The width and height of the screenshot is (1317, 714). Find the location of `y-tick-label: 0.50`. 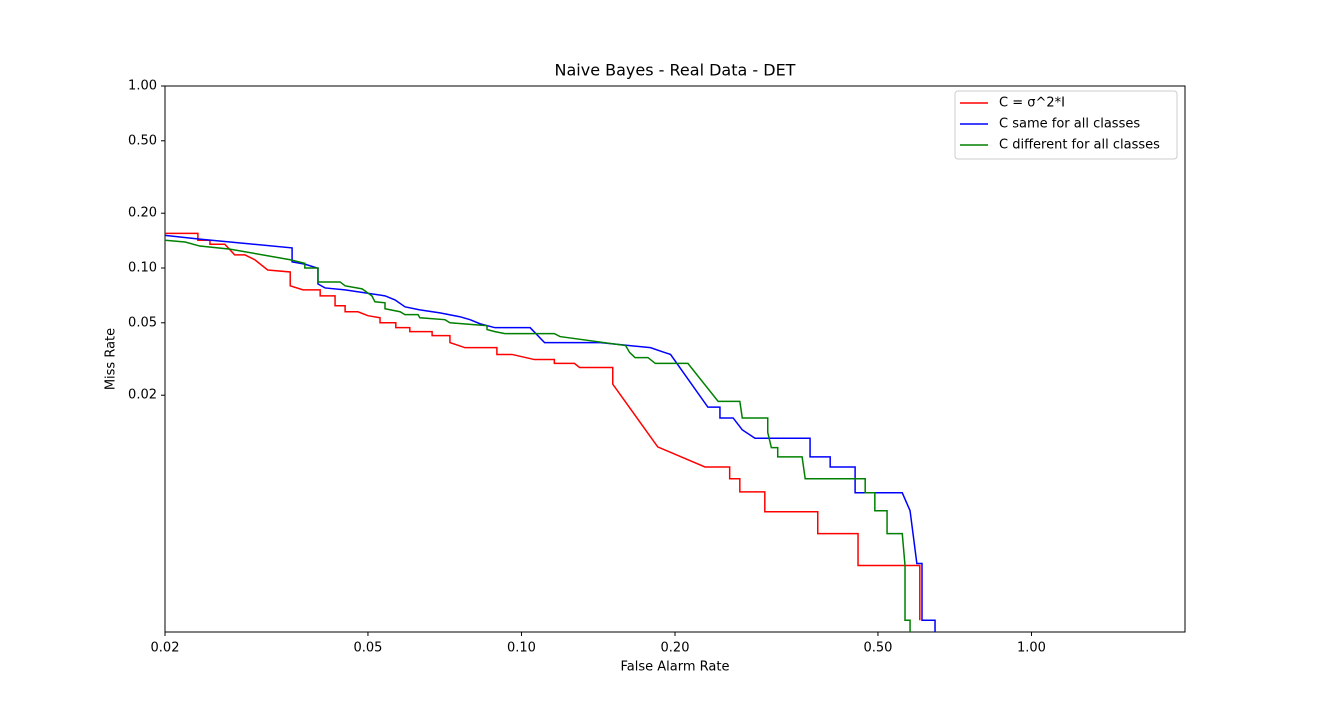

y-tick-label: 0.50 is located at coordinates (142, 140).